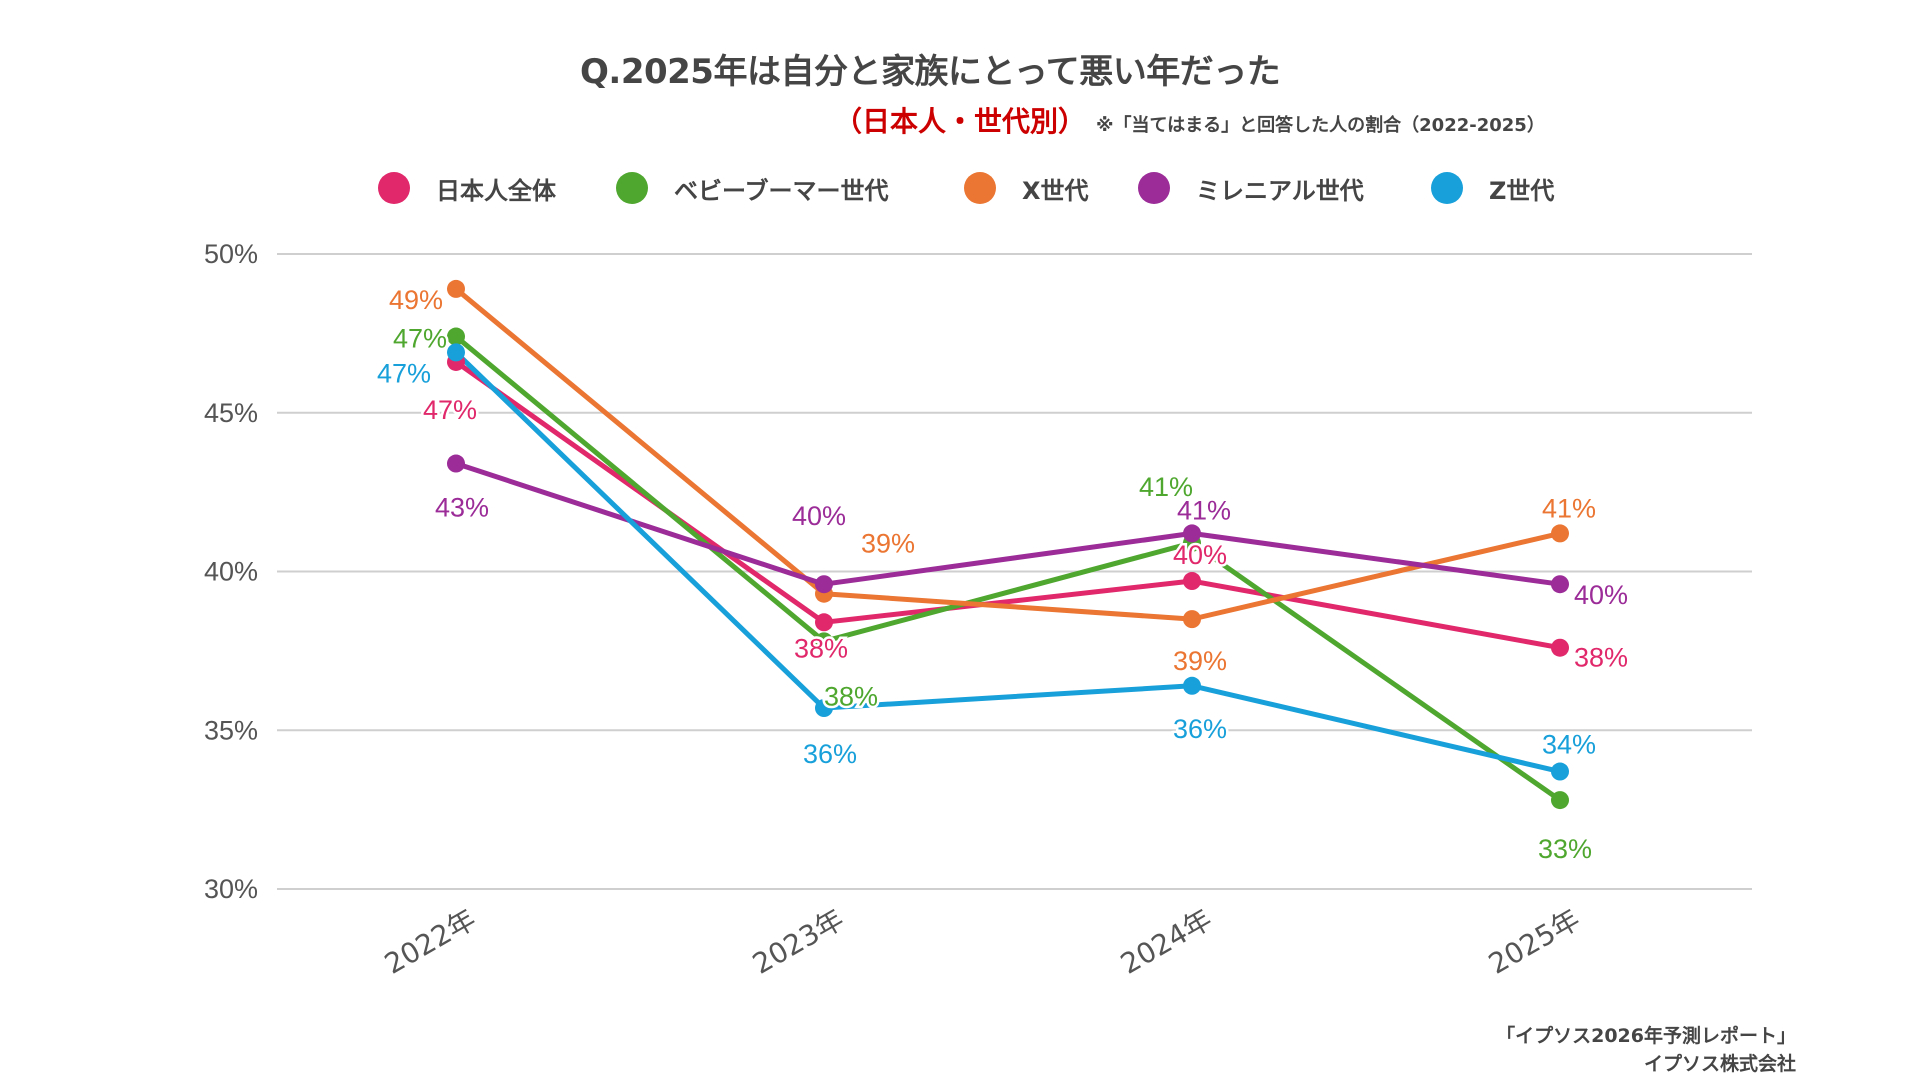 The width and height of the screenshot is (1920, 1080). What do you see at coordinates (416, 300) in the screenshot?
I see `data-label: 49%` at bounding box center [416, 300].